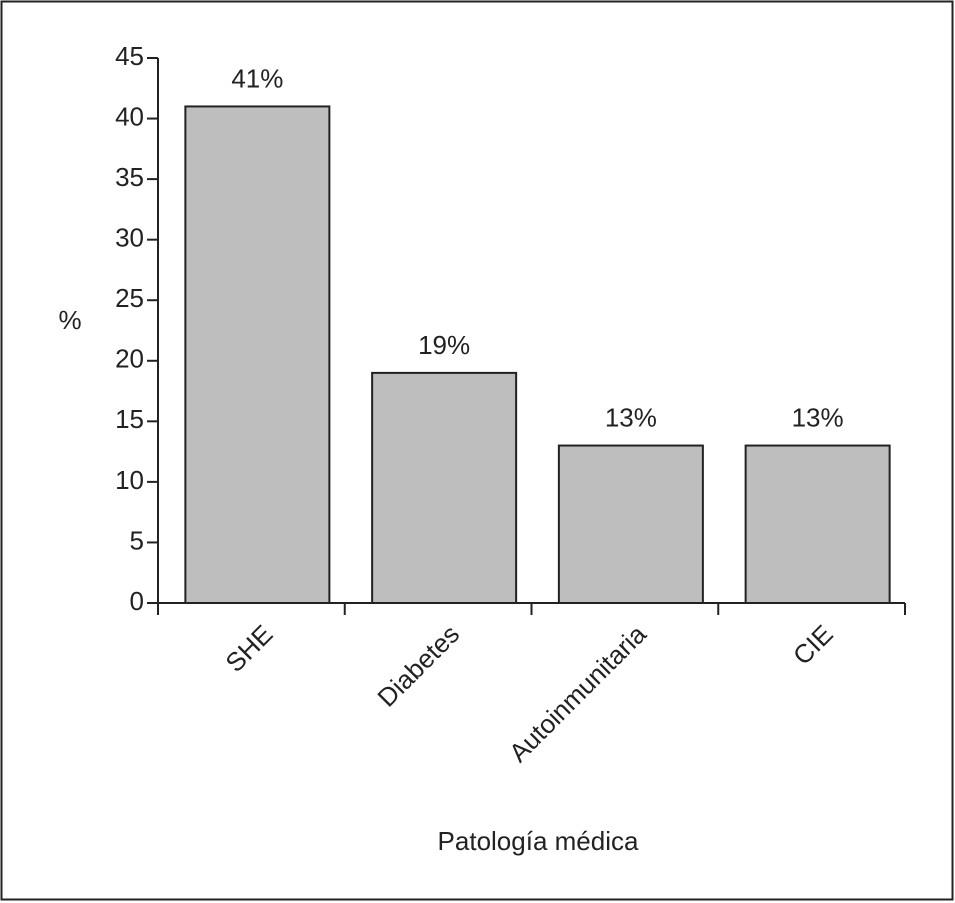  What do you see at coordinates (129, 56) in the screenshot?
I see `y-tick-label: 45` at bounding box center [129, 56].